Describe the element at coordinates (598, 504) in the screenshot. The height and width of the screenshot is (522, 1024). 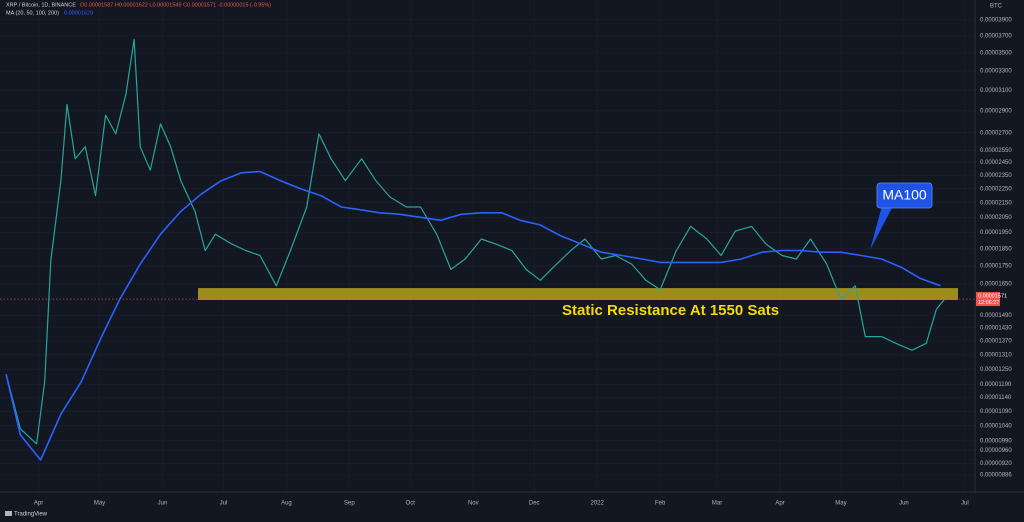
I see `x-tick-label: 2022` at that location.